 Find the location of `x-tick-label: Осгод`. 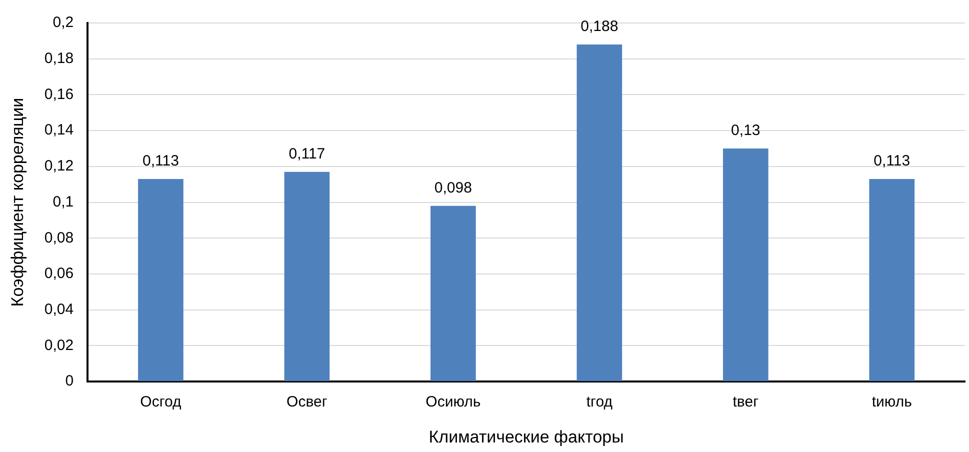

x-tick-label: Осгод is located at coordinates (161, 402).